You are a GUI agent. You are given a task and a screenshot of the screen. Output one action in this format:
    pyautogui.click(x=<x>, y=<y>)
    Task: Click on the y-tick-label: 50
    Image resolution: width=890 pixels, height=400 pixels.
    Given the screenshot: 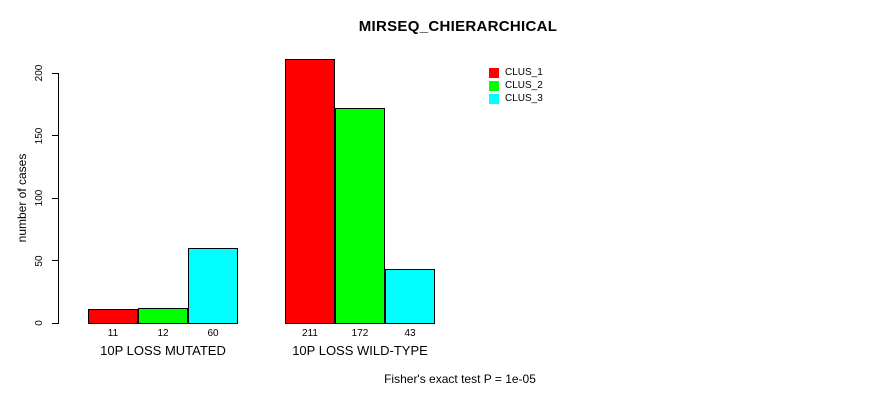 What is the action you would take?
    pyautogui.click(x=39, y=260)
    